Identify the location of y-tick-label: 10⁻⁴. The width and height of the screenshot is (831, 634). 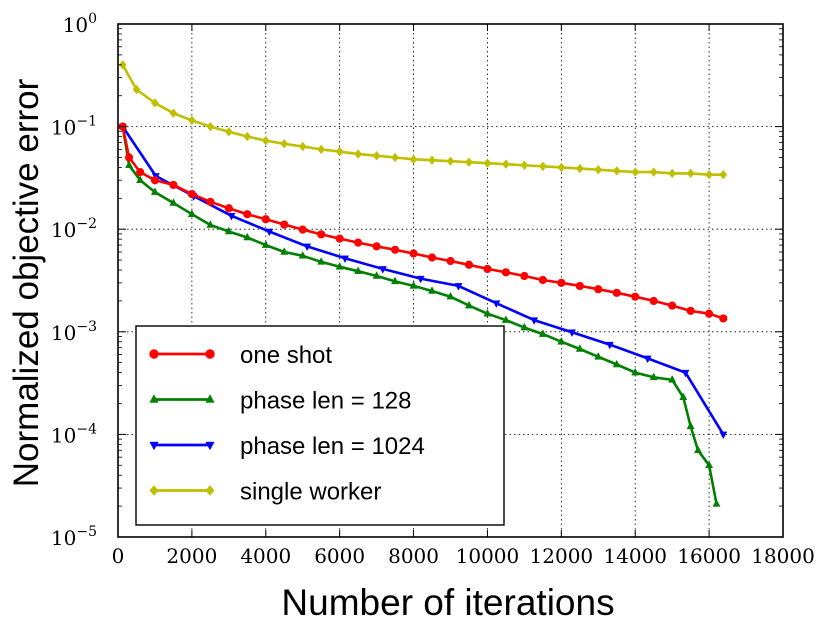
(74, 434).